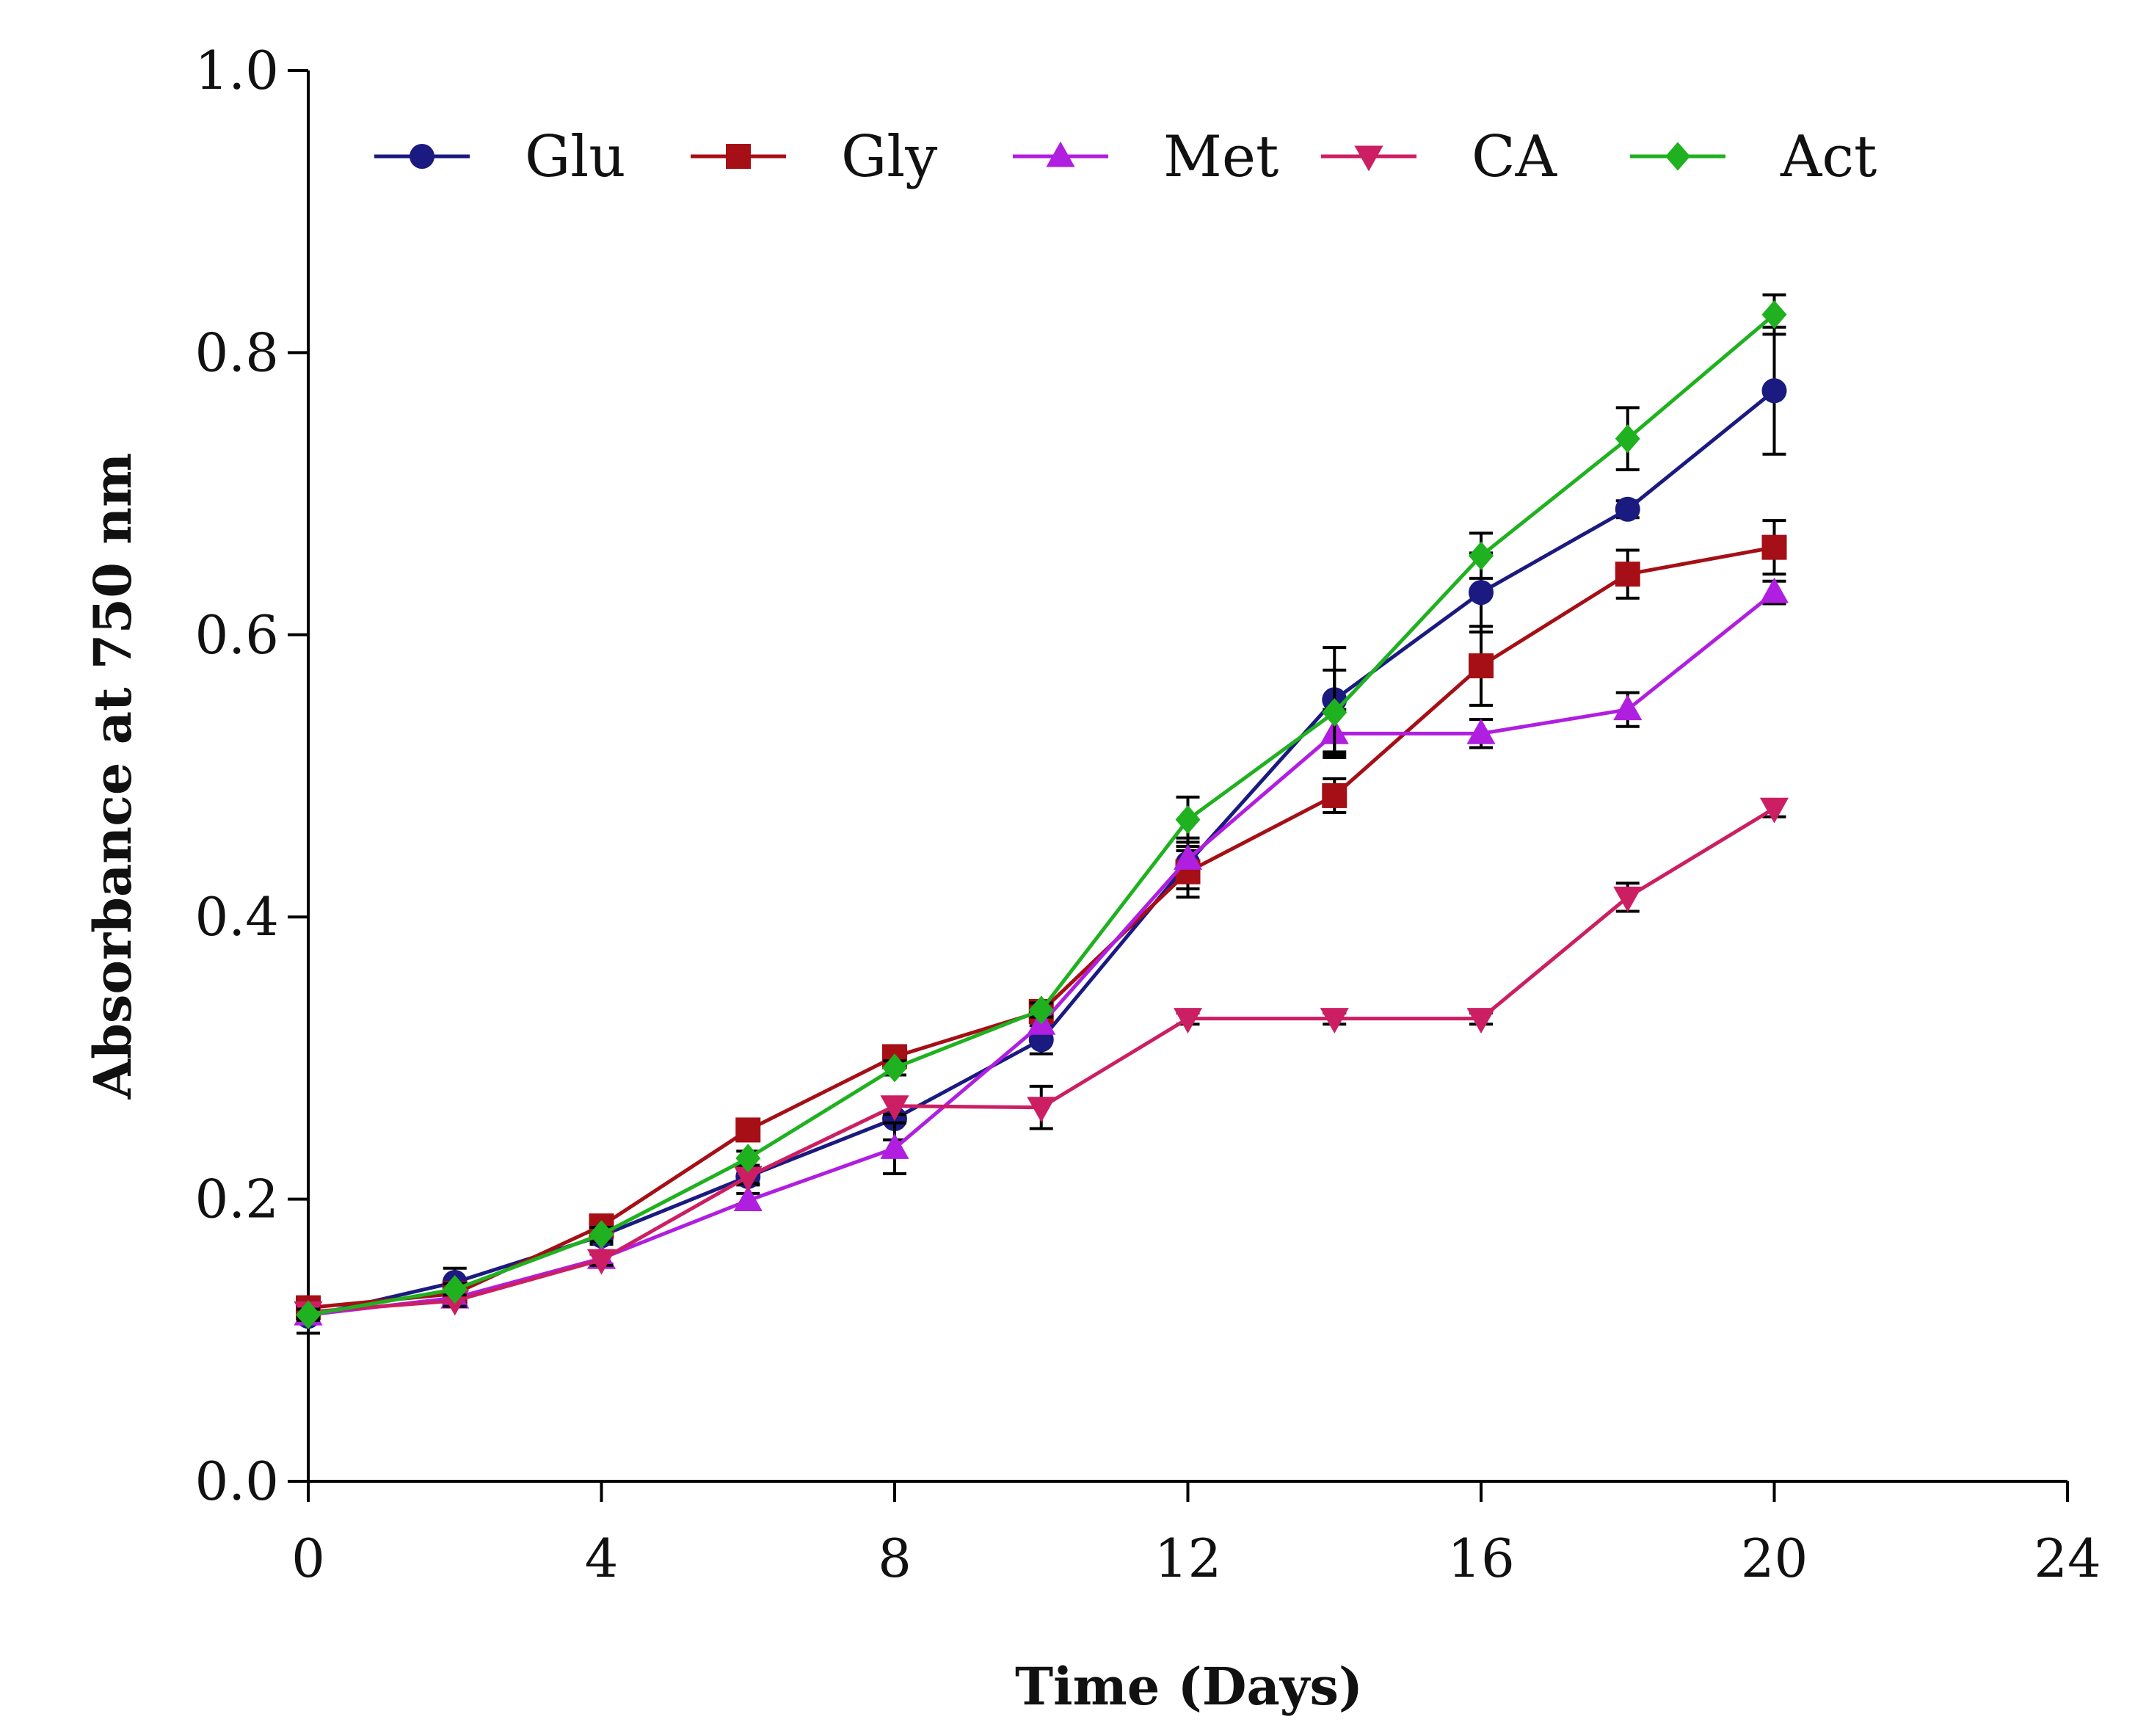  Describe the element at coordinates (814, 157) in the screenshot. I see `legend-item-gly: Gly` at that location.